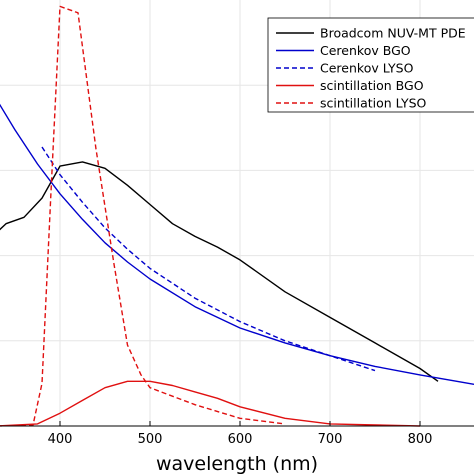 This screenshot has width=474, height=474. I want to click on x-tick-label: 500, so click(150, 439).